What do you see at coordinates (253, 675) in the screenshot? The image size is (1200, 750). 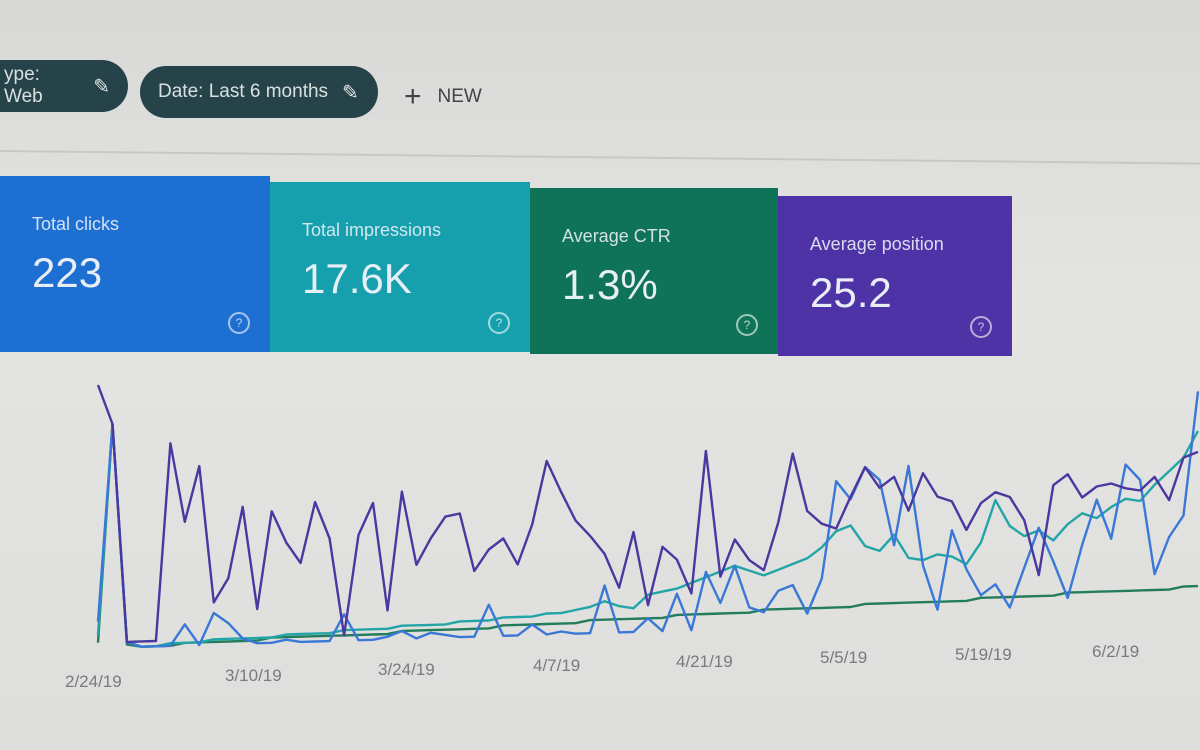 I see `x-tick-label: 3/10/19` at bounding box center [253, 675].